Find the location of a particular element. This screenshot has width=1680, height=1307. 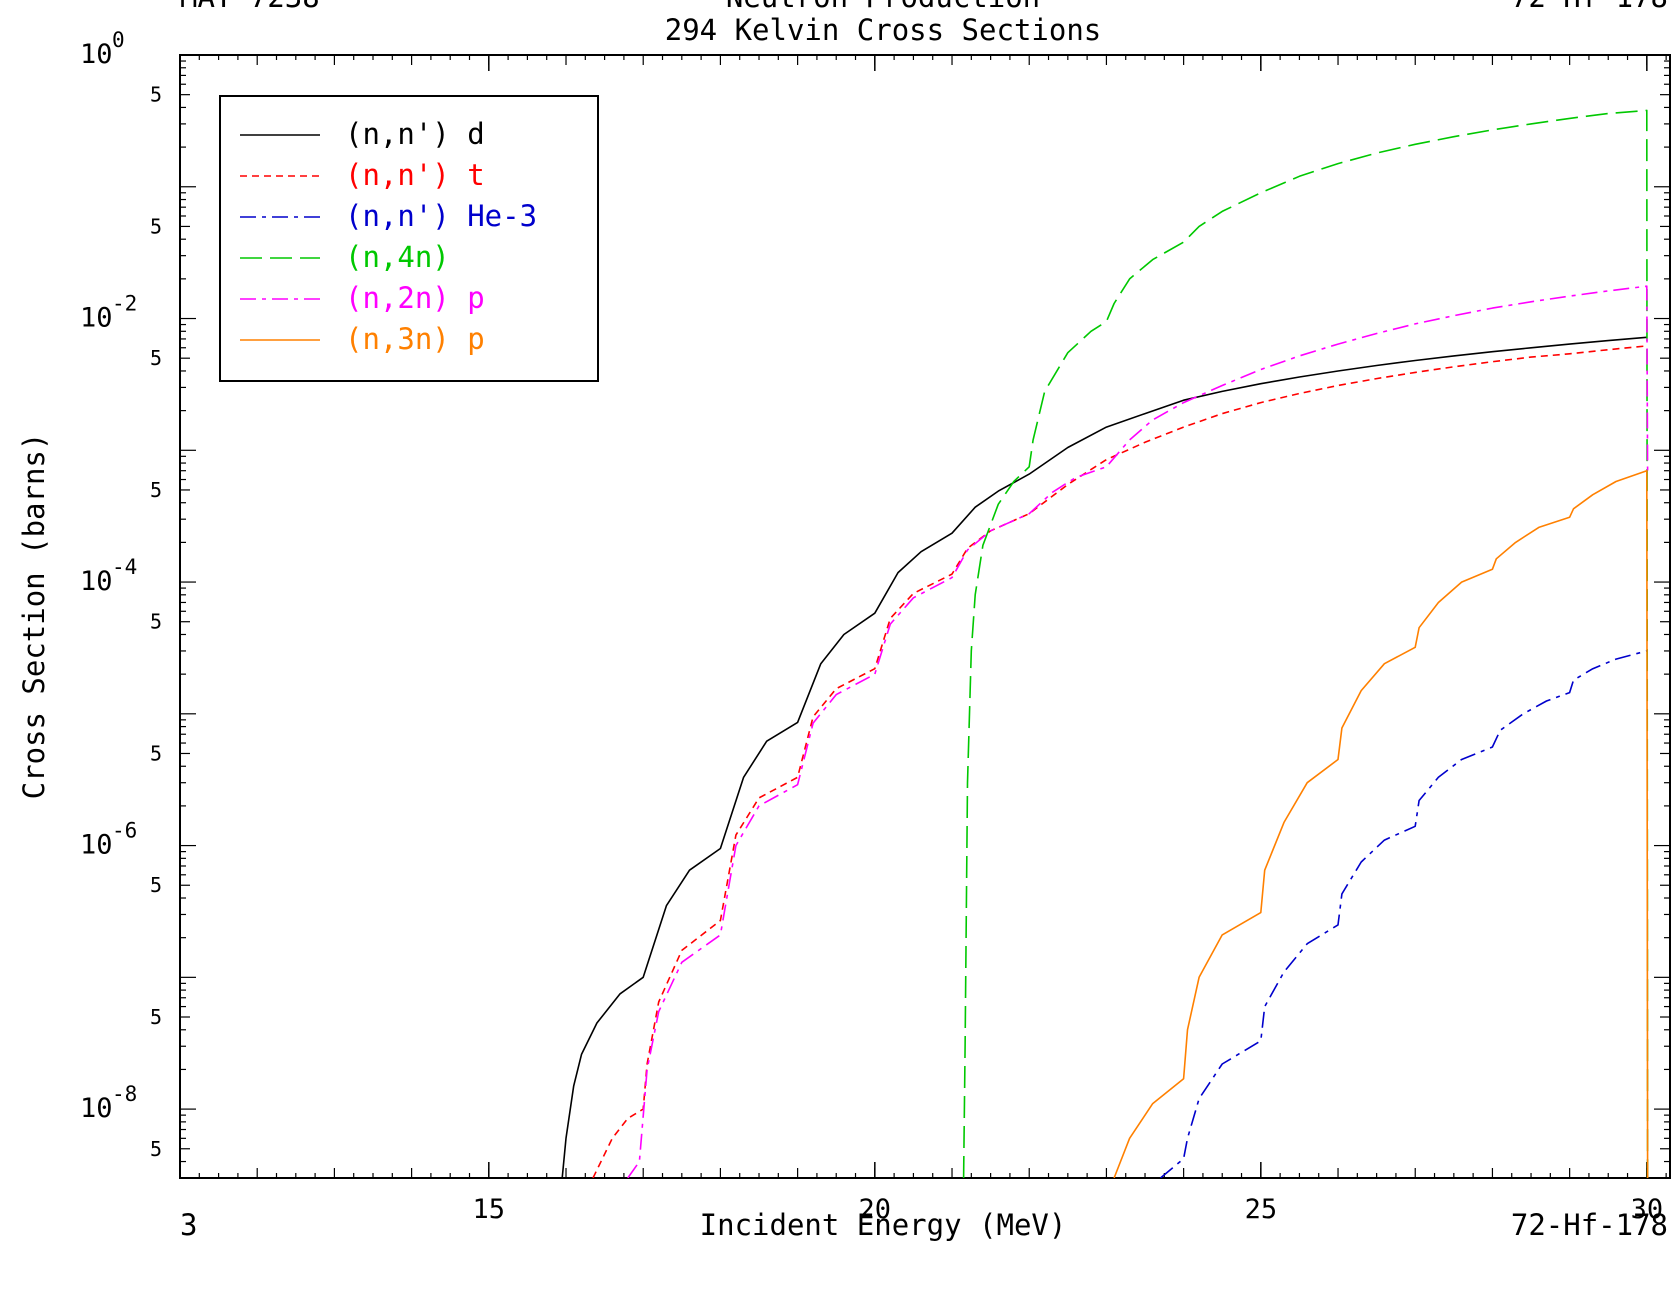

material-label: MAT 7238 is located at coordinates (250, 7).